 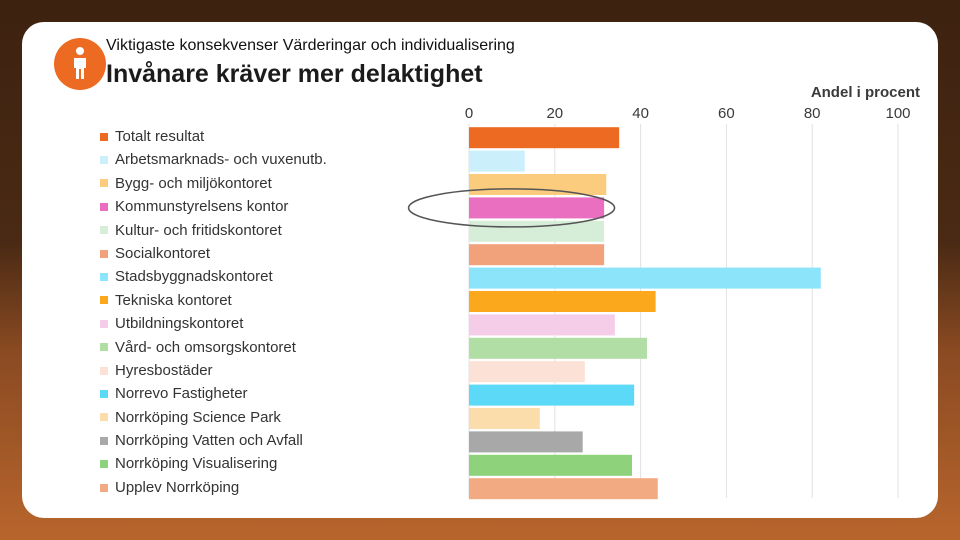 I want to click on legend-label: Vård- och omsorgskontoret, so click(x=205, y=347).